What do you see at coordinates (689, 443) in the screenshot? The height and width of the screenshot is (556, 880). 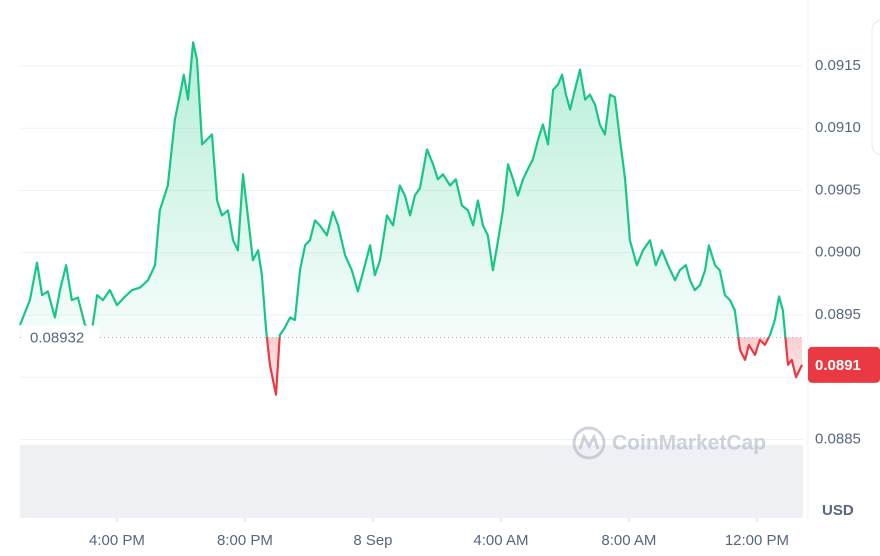 I see `watermark-text: CoinMarketCap` at bounding box center [689, 443].